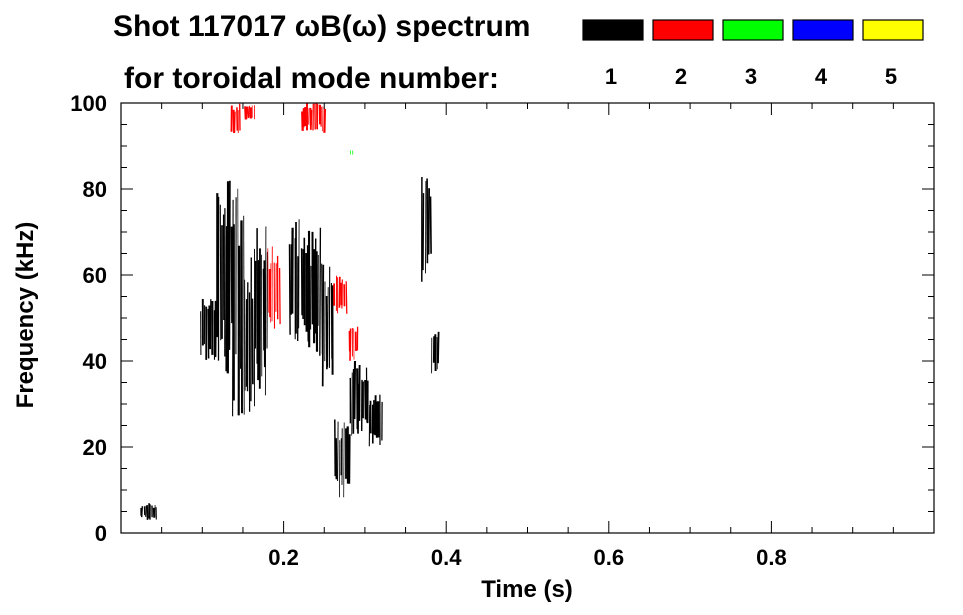  Describe the element at coordinates (611, 76) in the screenshot. I see `legend-label-mode-1: 1` at that location.